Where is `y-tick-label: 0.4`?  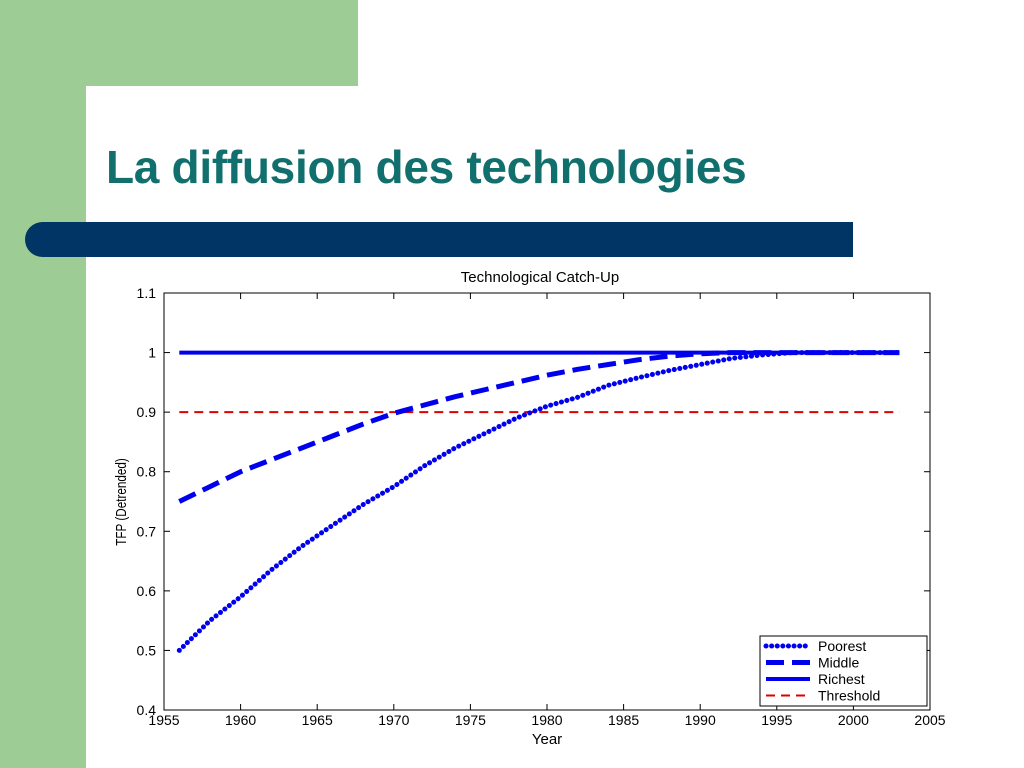 y-tick-label: 0.4 is located at coordinates (147, 710).